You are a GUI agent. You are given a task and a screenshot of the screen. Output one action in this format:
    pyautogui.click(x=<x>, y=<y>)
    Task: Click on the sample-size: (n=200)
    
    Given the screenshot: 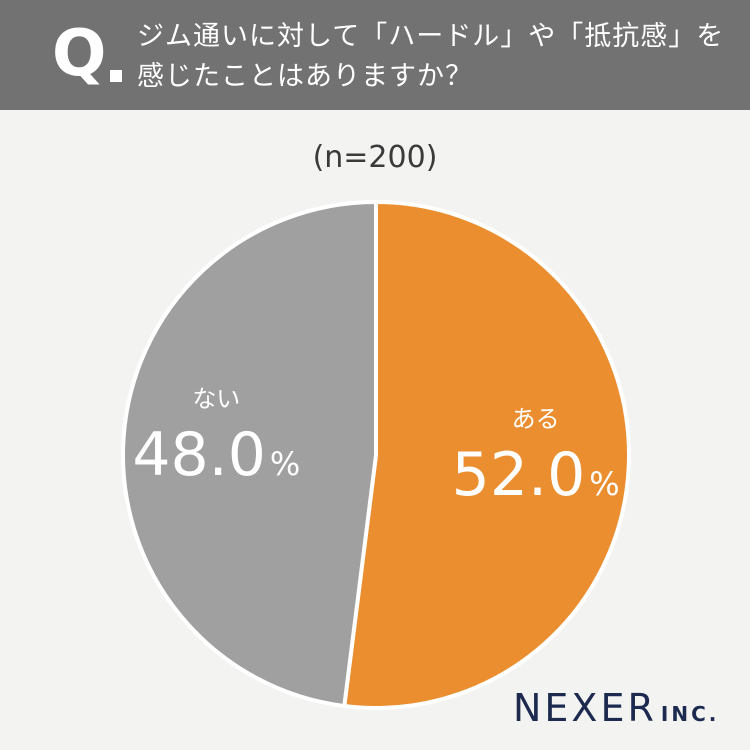 What is the action you would take?
    pyautogui.click(x=375, y=157)
    